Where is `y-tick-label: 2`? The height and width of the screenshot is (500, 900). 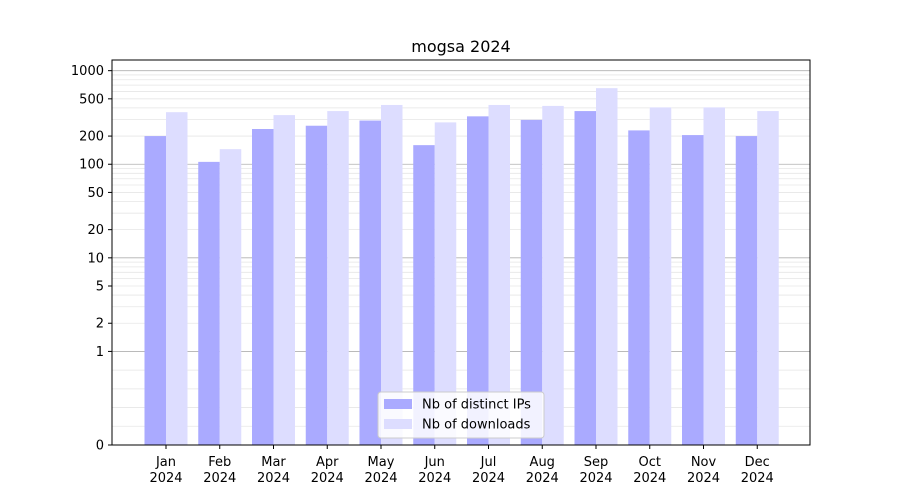
y-tick-label: 2 is located at coordinates (100, 324).